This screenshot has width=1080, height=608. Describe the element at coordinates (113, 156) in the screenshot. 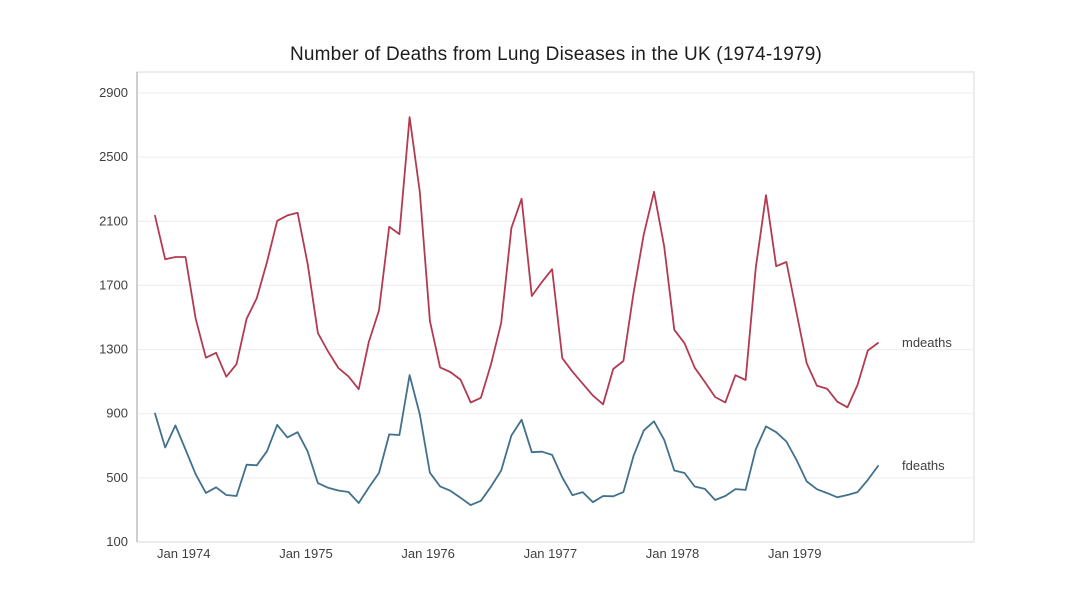

I see `y-tick-label: 2500` at that location.